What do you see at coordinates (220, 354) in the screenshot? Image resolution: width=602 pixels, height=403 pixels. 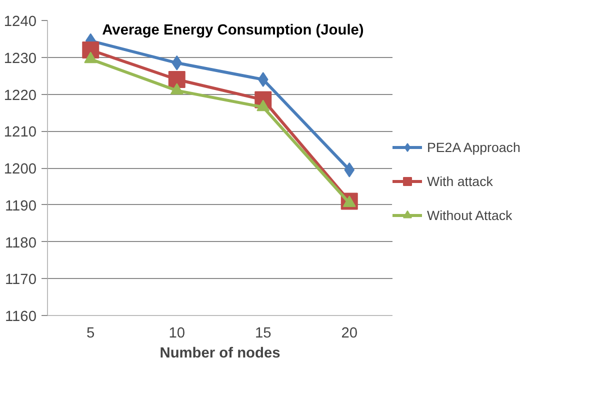 I see `x-axis-title: Number of nodes` at bounding box center [220, 354].